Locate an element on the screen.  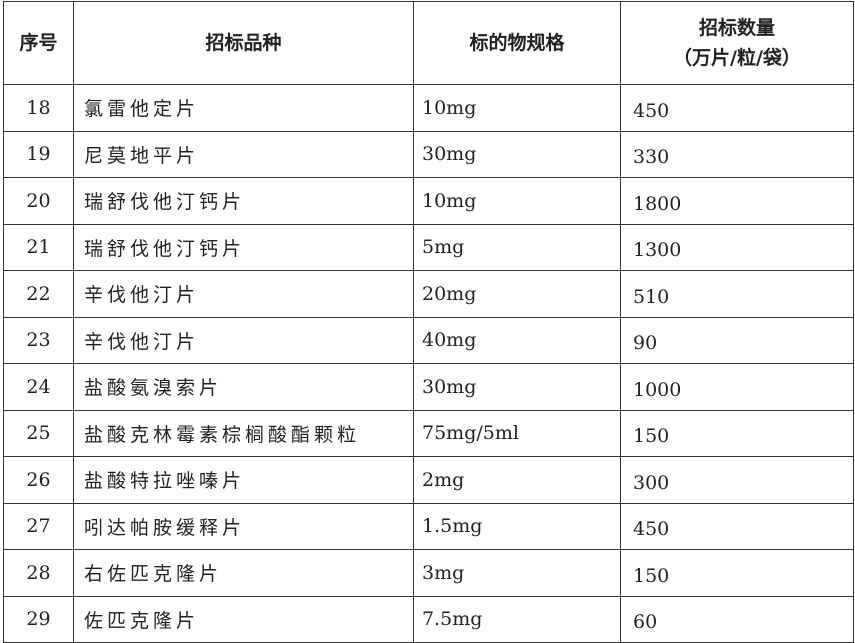
row-variety: 盐酸氨溴索片 is located at coordinates (243, 387).